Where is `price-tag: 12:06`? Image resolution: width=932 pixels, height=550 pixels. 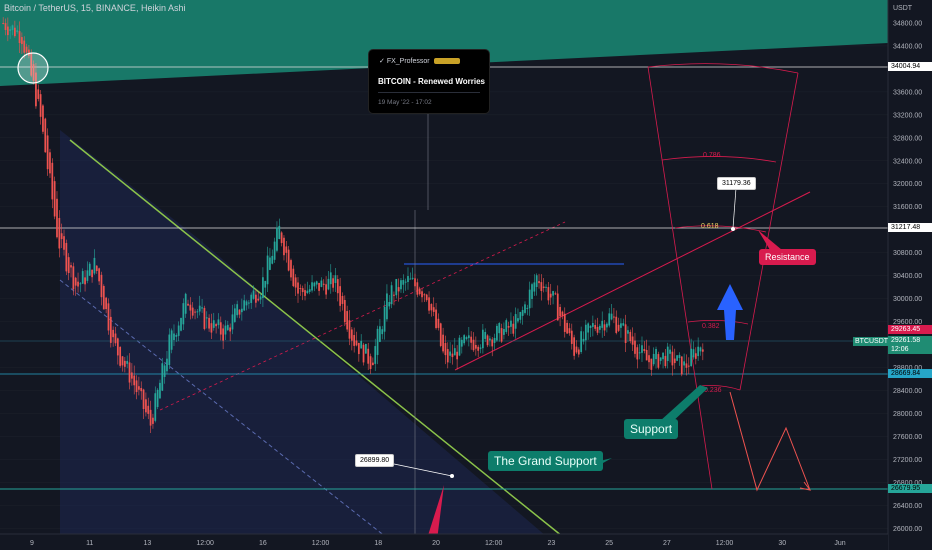 price-tag: 12:06 is located at coordinates (910, 349).